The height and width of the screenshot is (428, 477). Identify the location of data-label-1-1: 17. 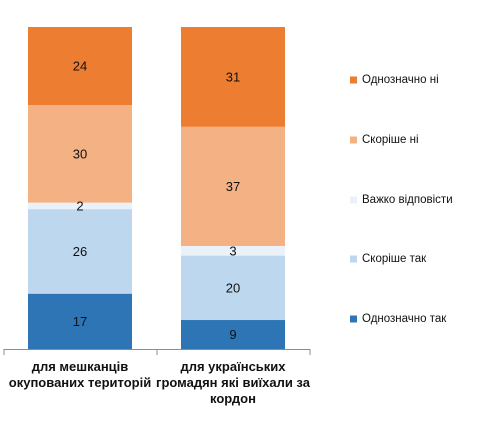
(80, 321).